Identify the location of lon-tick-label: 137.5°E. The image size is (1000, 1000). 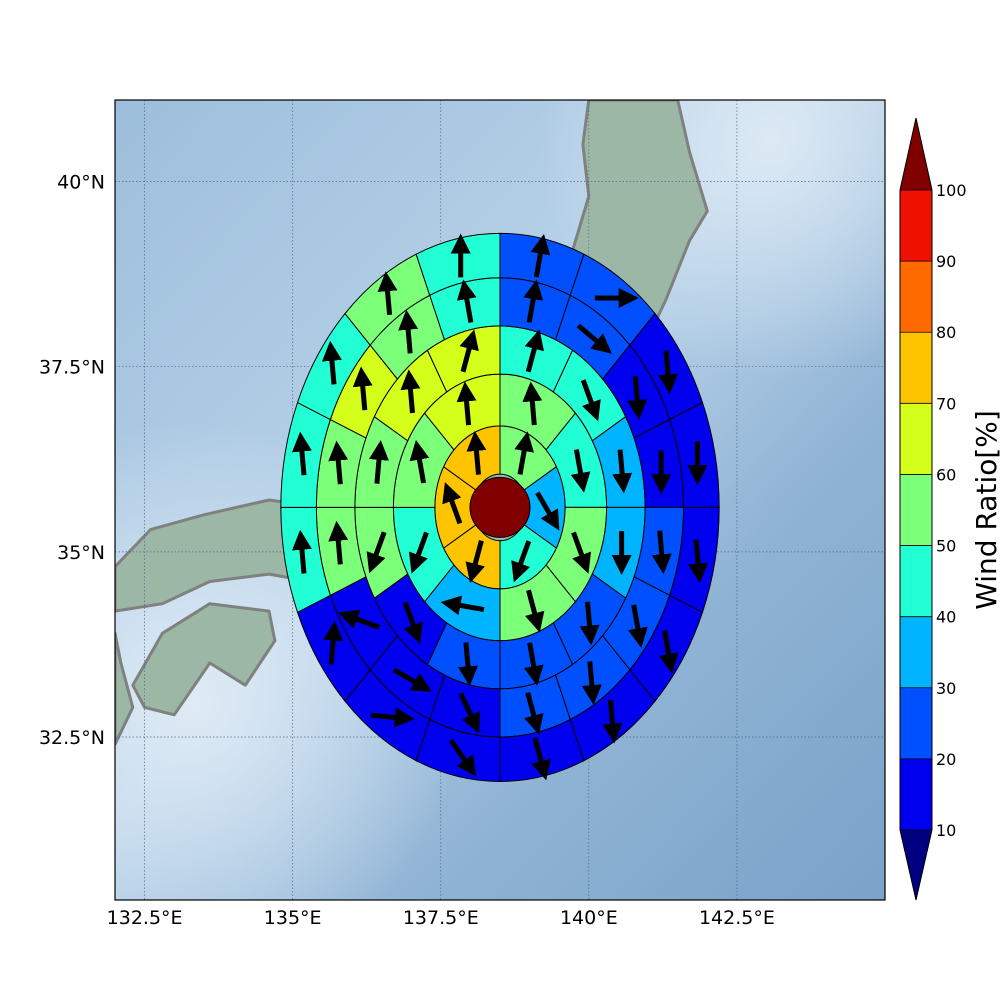
(441, 918).